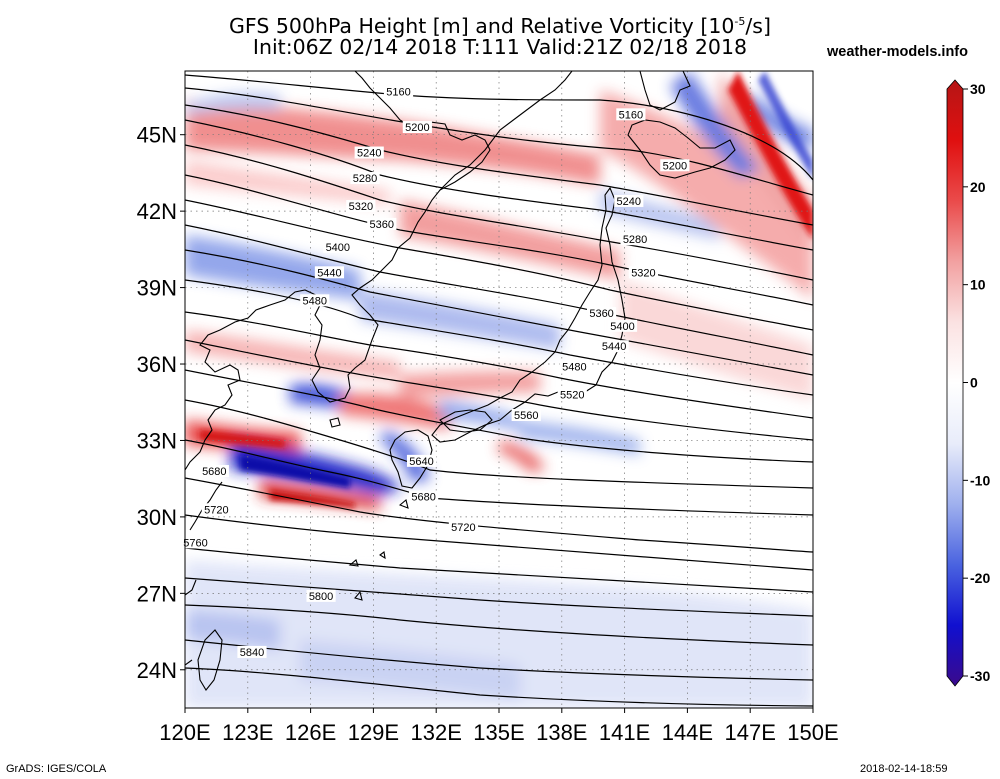  I want to click on contour-label-text: 5720, so click(463, 528).